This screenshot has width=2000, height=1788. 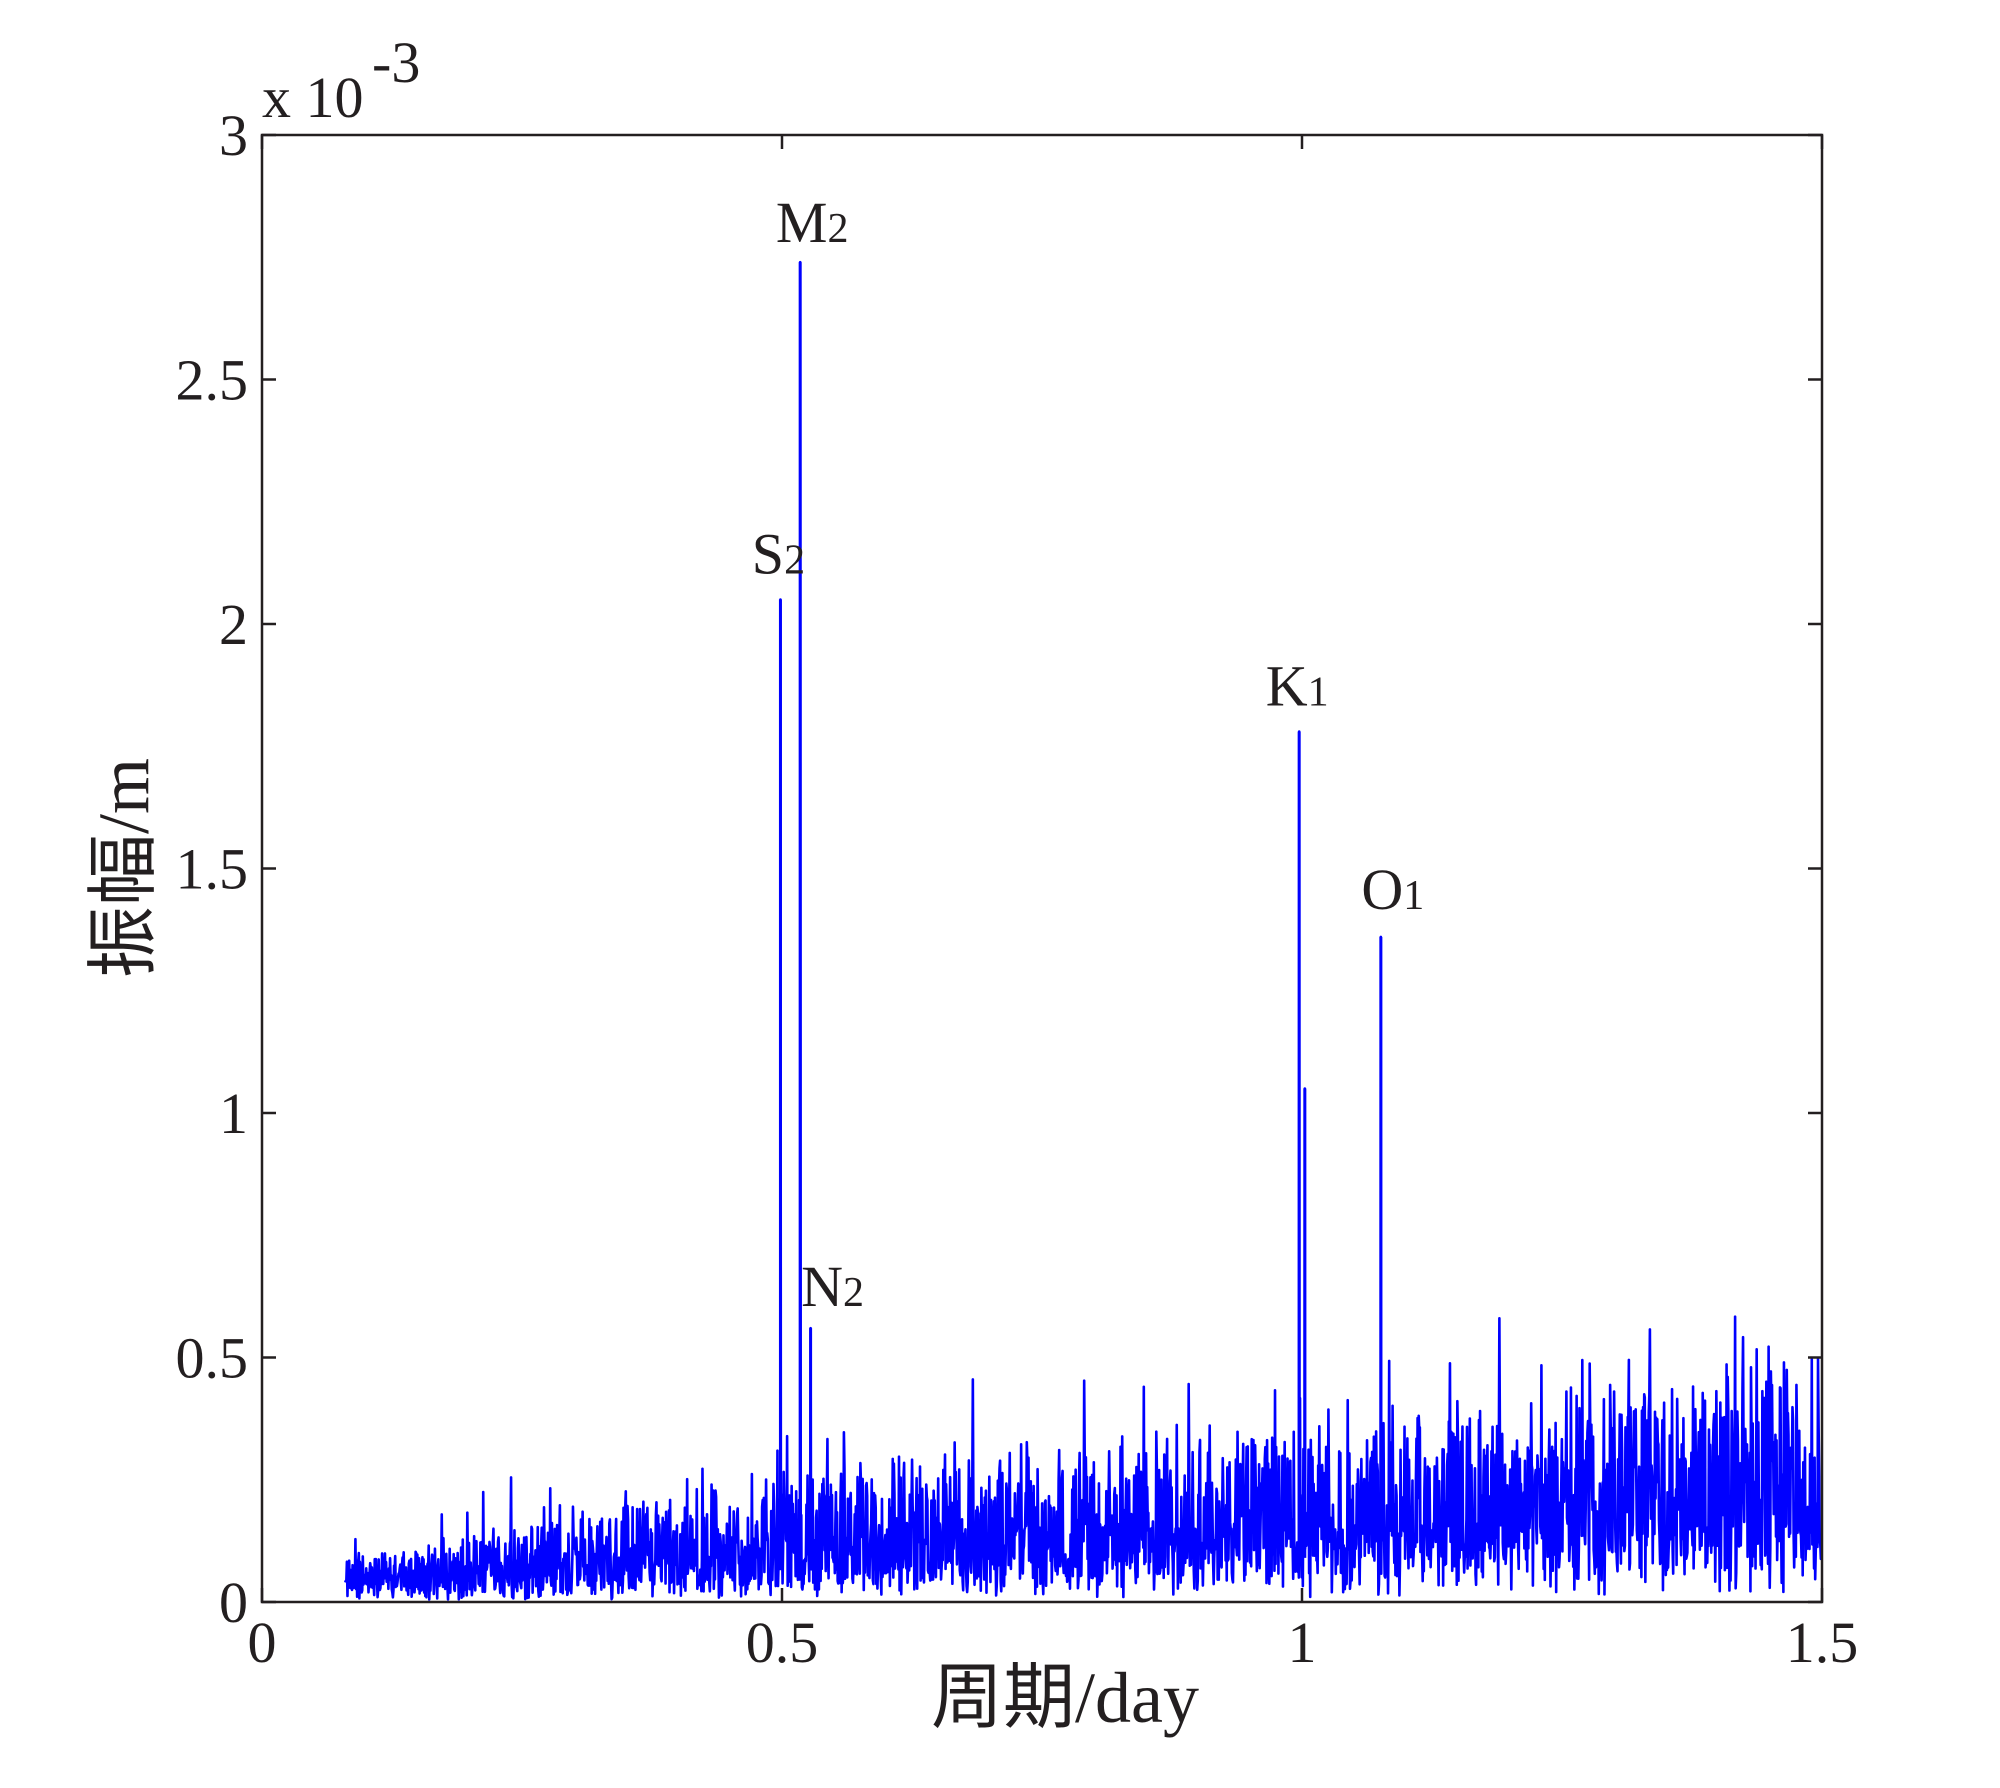 I want to click on peak-label-k1: K1, so click(x=1297, y=686).